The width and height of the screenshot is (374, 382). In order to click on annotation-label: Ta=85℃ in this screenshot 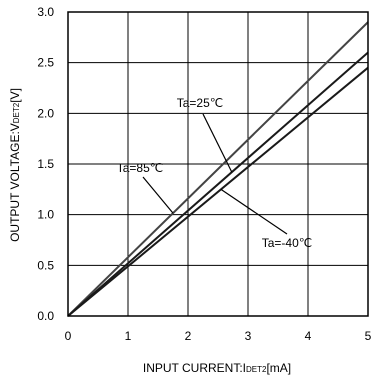, I will do `click(140, 168)`.